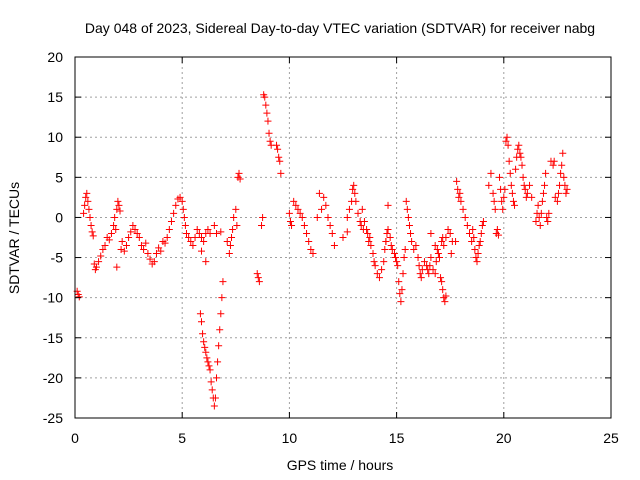 The image size is (640, 480). I want to click on x-axis-tick-labels: 0 5 10 15 20 25, so click(345, 438).